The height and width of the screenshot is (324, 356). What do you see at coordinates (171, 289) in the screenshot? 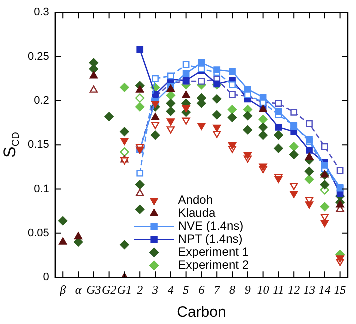
I see `x-tick-label: 4` at bounding box center [171, 289].